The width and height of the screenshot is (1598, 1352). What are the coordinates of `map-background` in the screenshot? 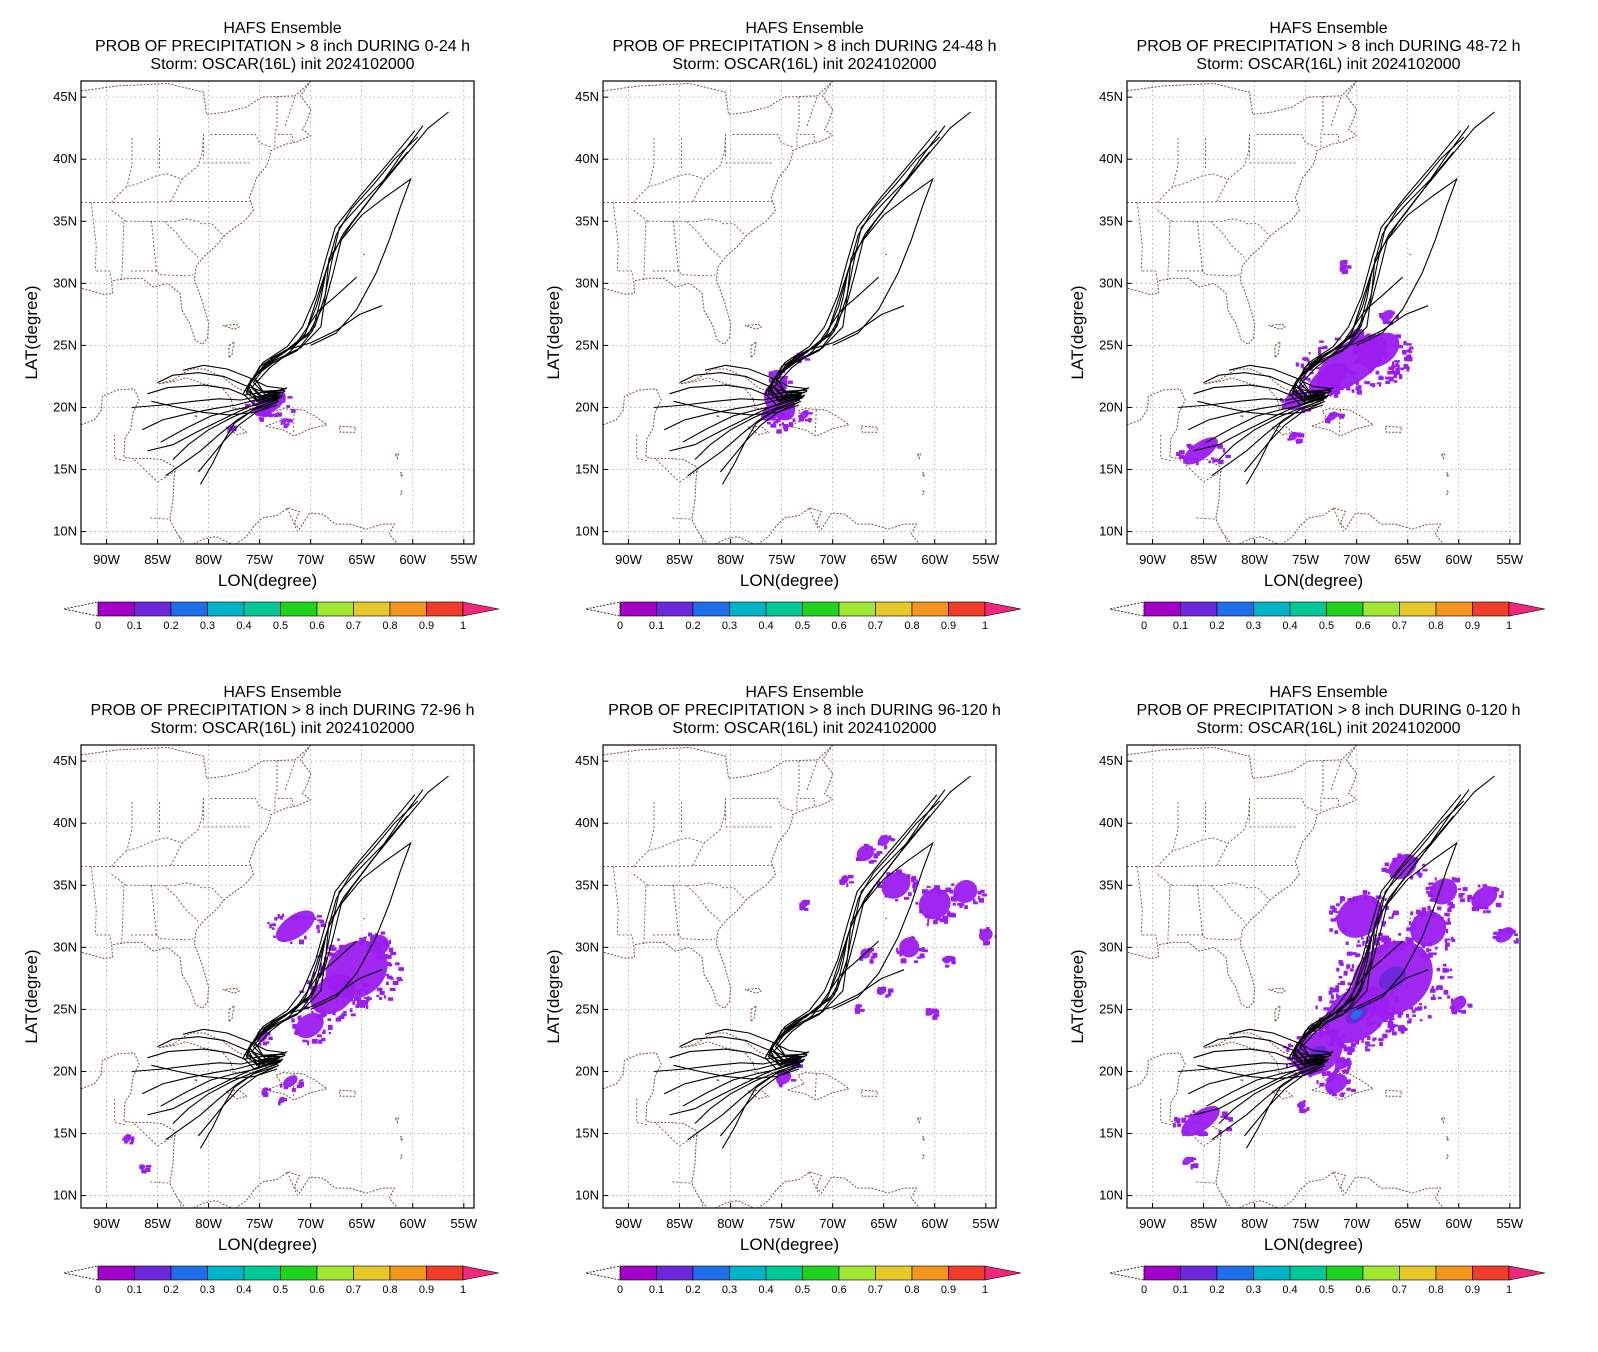 It's located at (277, 976).